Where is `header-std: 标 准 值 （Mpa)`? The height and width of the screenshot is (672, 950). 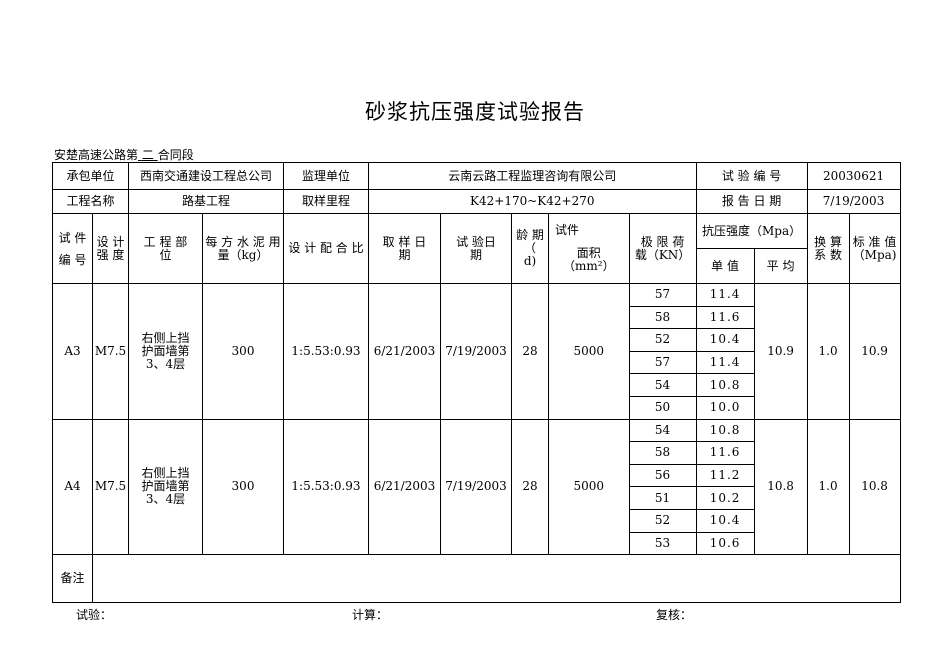
header-std: 标 准 值 （Mpa) is located at coordinates (874, 248).